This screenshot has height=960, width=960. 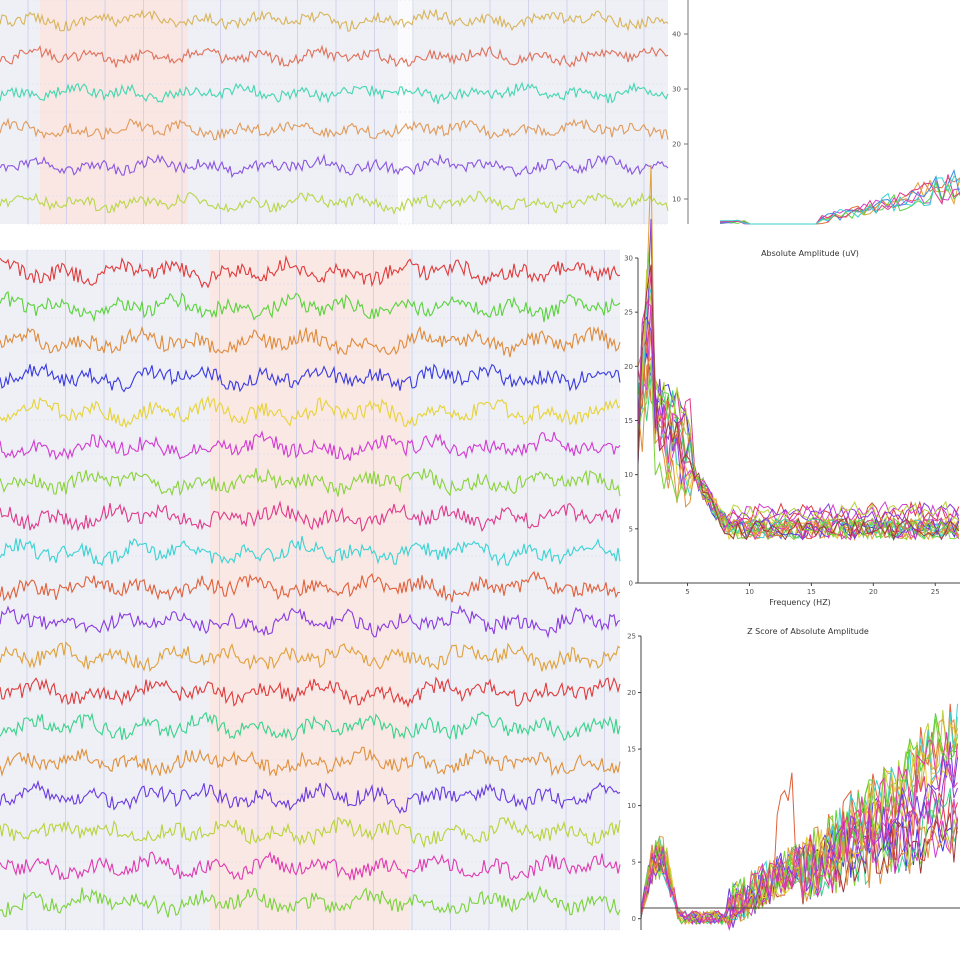 I want to click on x-tick-label: 10, so click(x=749, y=592).